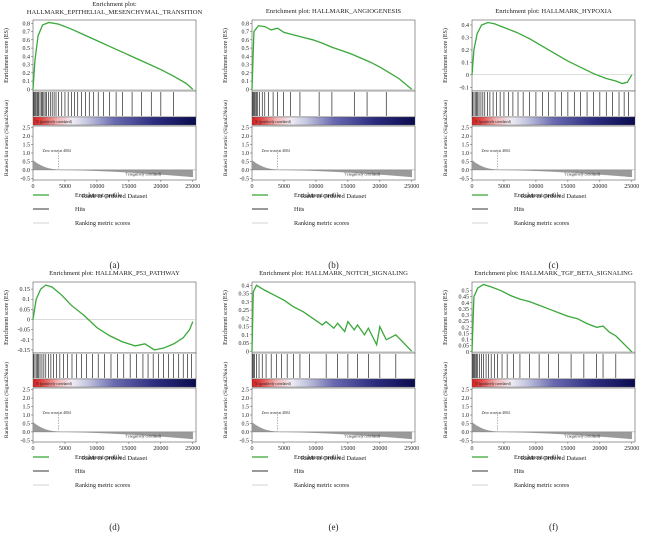 The height and width of the screenshot is (548, 648). What do you see at coordinates (411, 187) in the screenshot?
I see `x-tick-label: 25000` at bounding box center [411, 187].